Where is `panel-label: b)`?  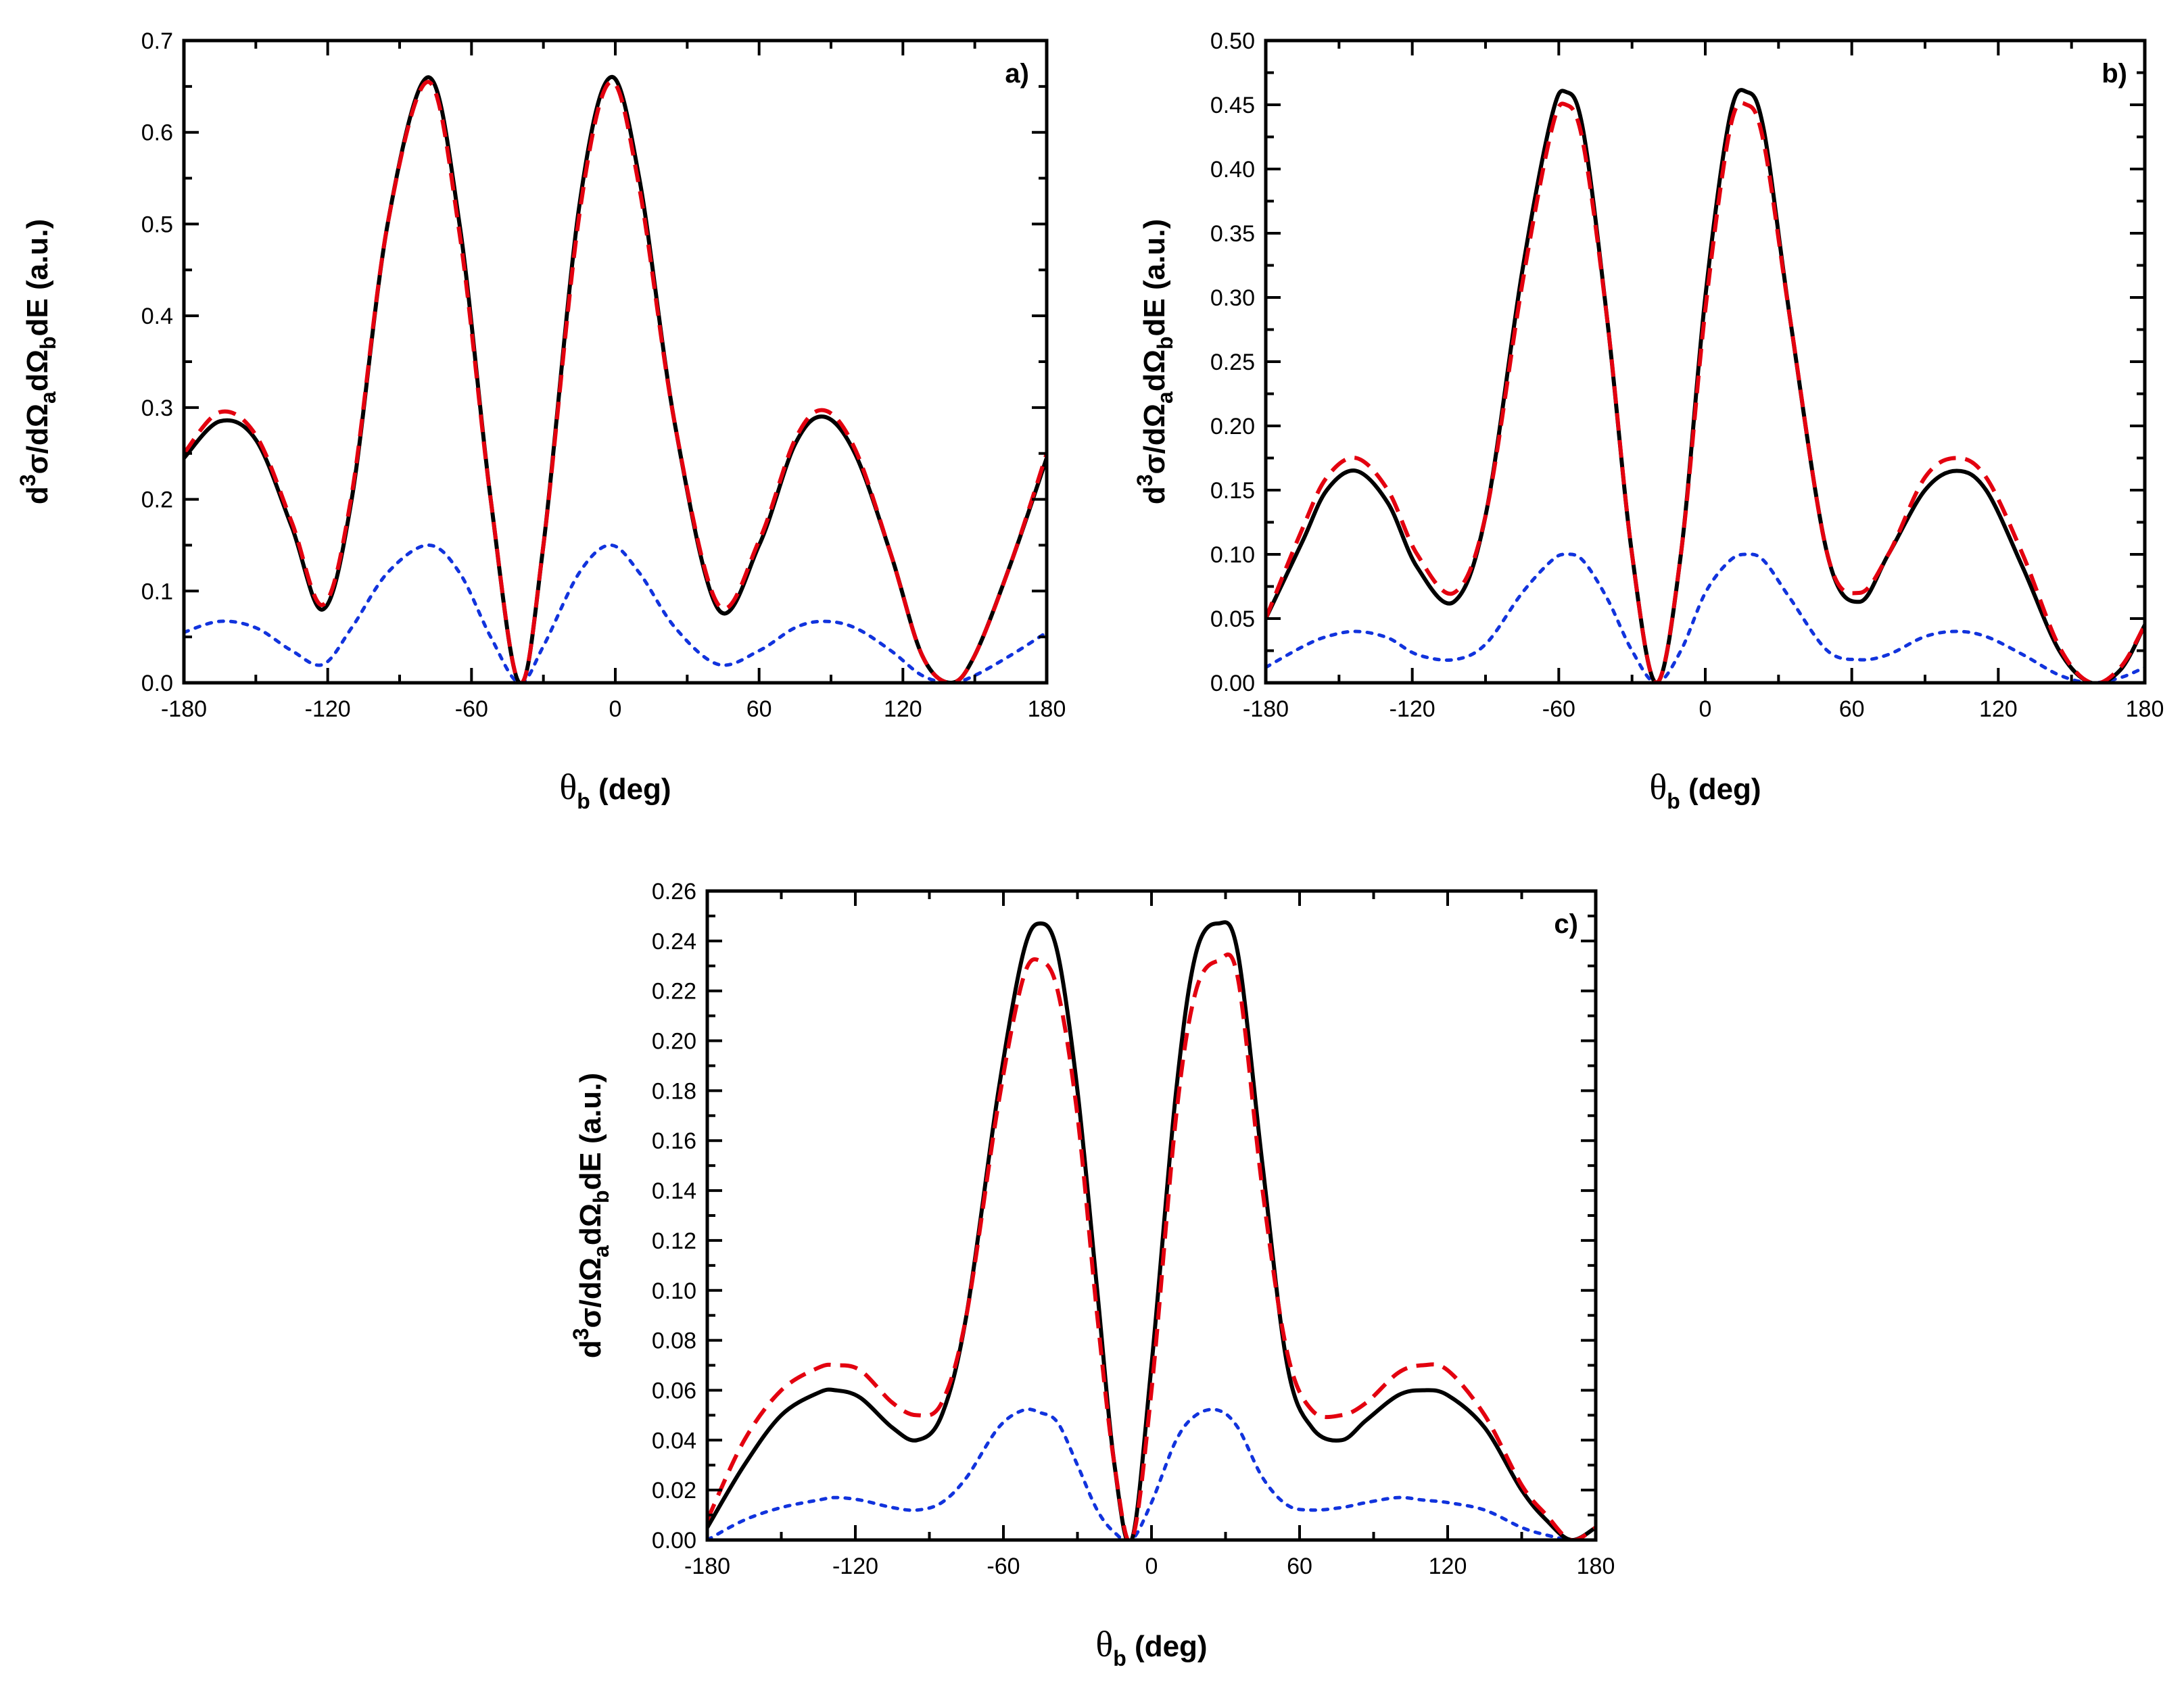 panel-label: b) is located at coordinates (2114, 74).